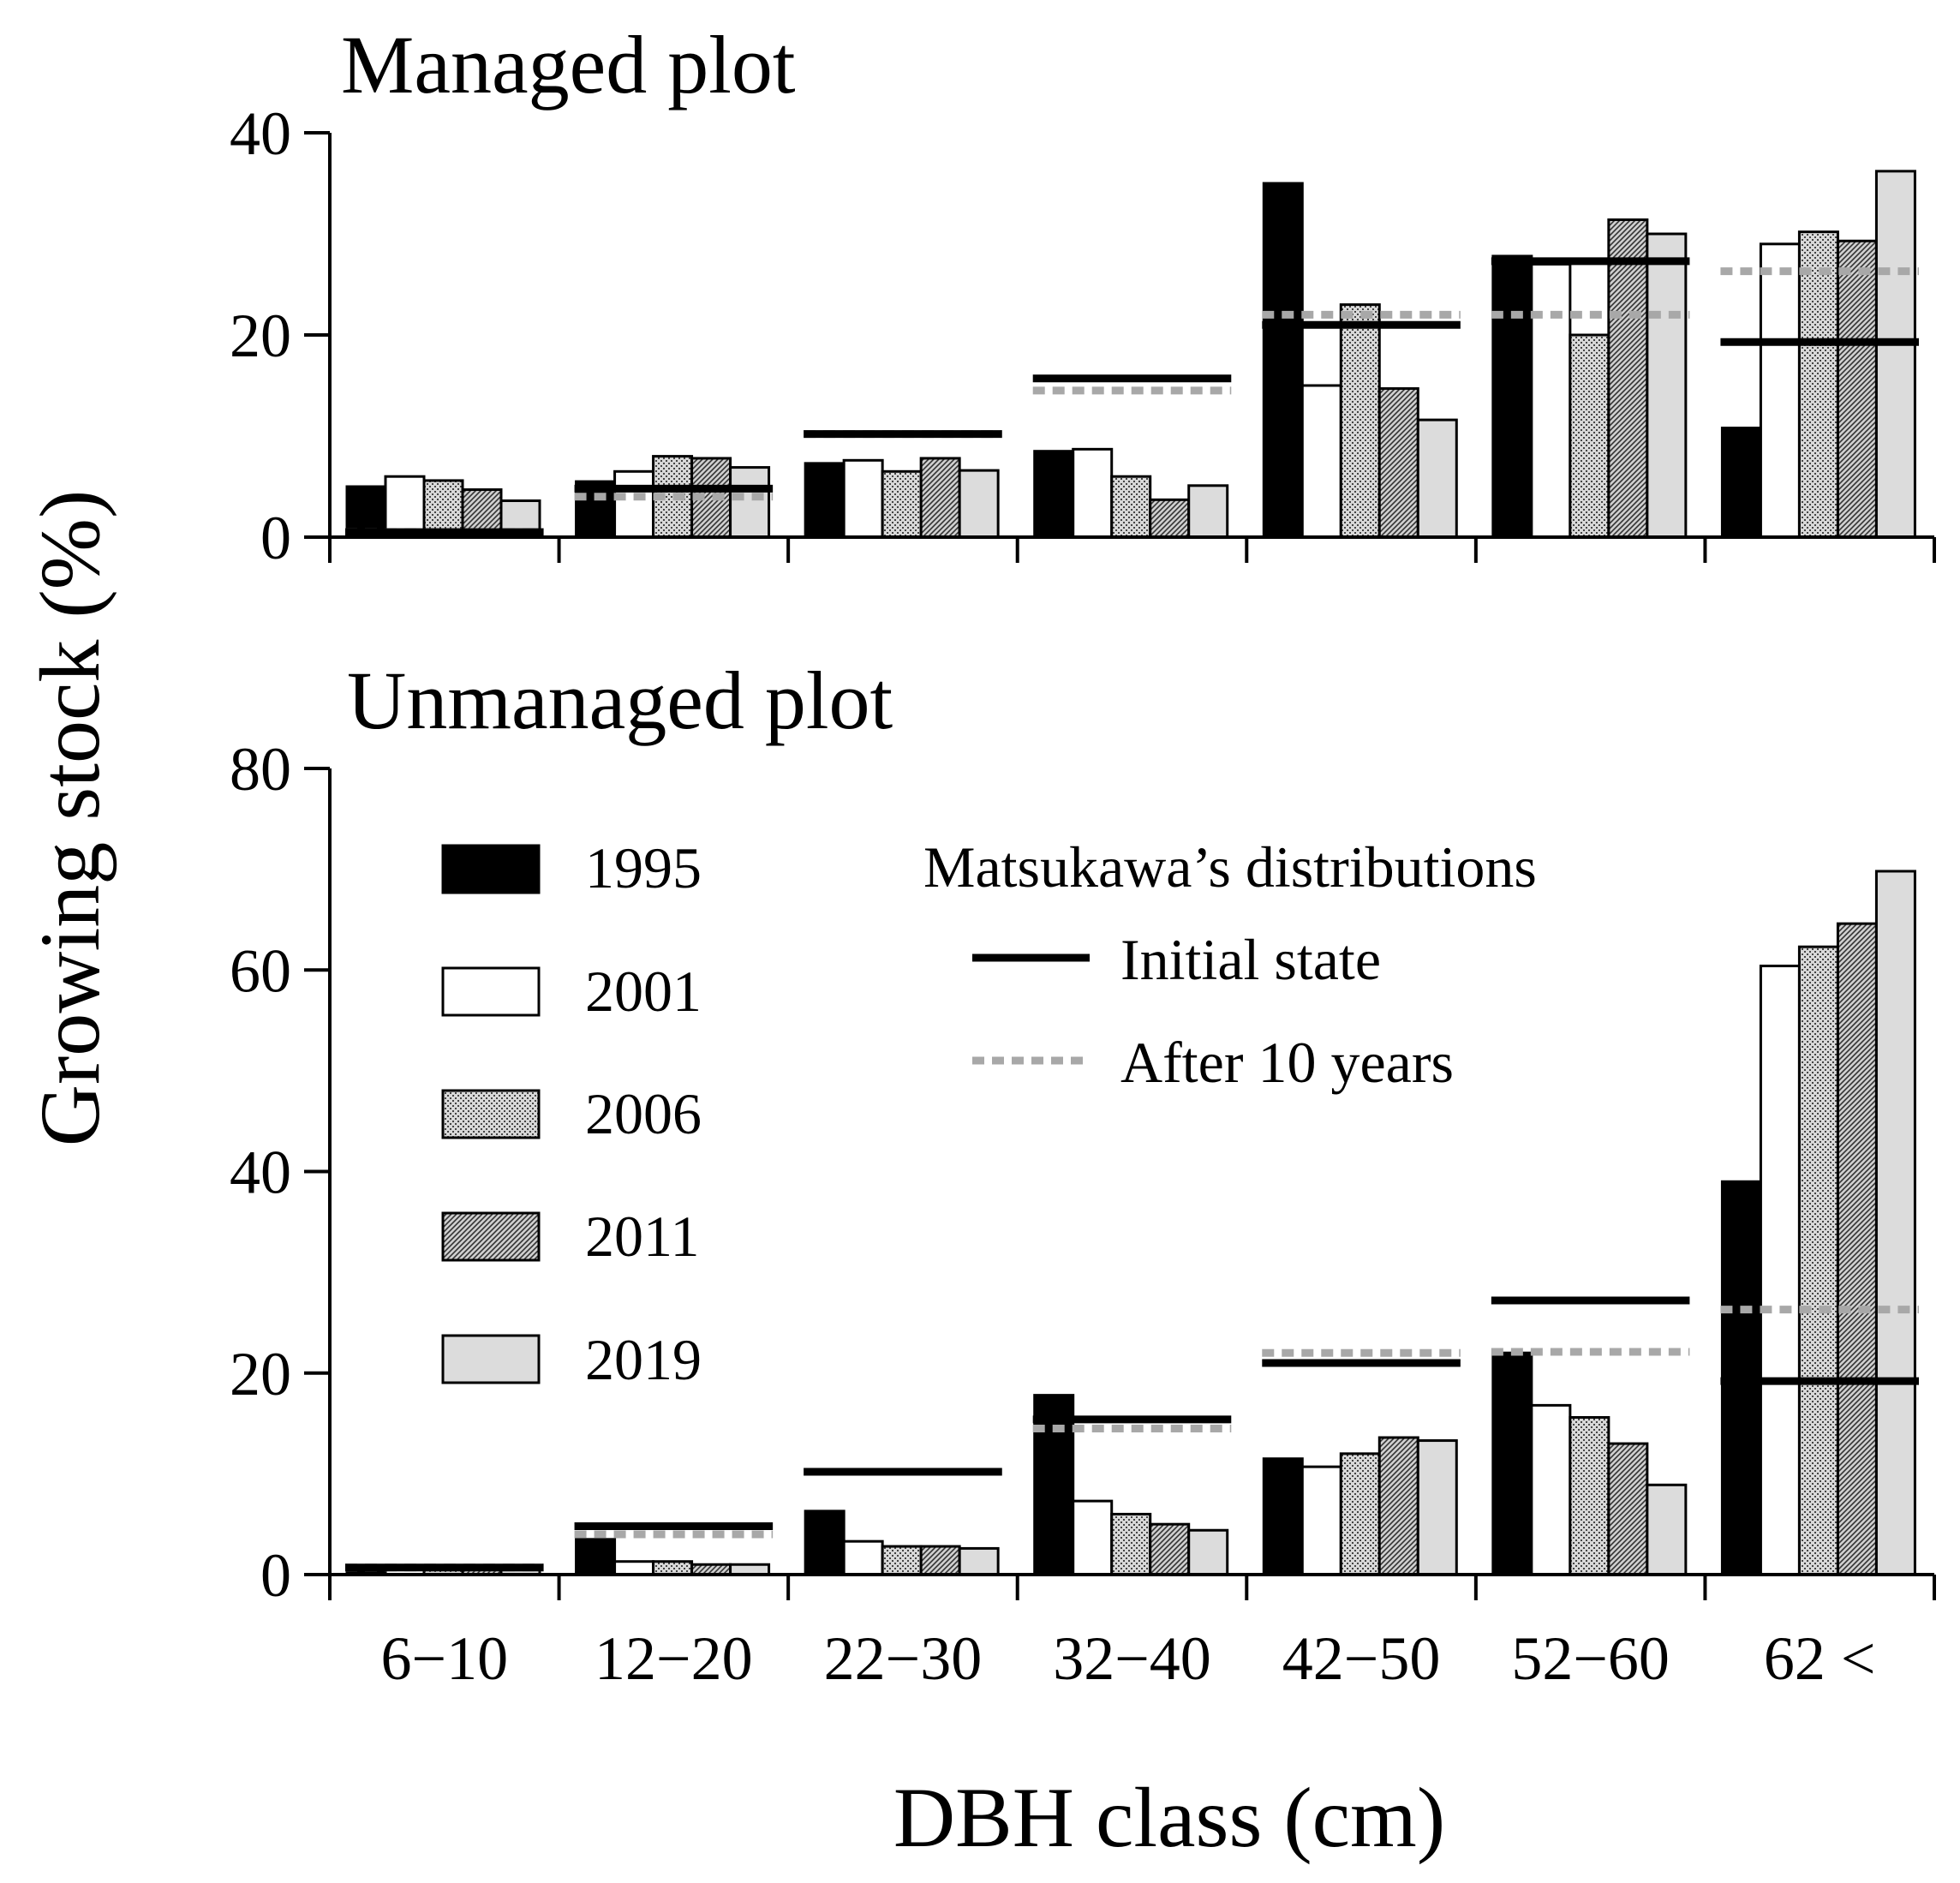 This screenshot has height=1883, width=1960. I want to click on category-label-1: 12−20, so click(674, 1658).